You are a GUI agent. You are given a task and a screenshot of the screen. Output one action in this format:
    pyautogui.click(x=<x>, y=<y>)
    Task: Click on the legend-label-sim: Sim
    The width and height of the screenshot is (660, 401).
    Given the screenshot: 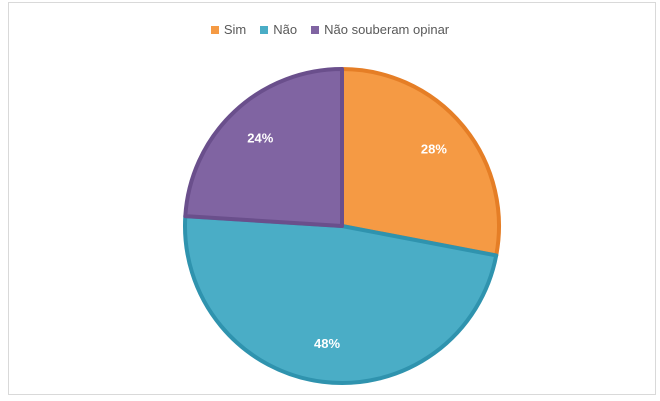 What is the action you would take?
    pyautogui.click(x=235, y=29)
    